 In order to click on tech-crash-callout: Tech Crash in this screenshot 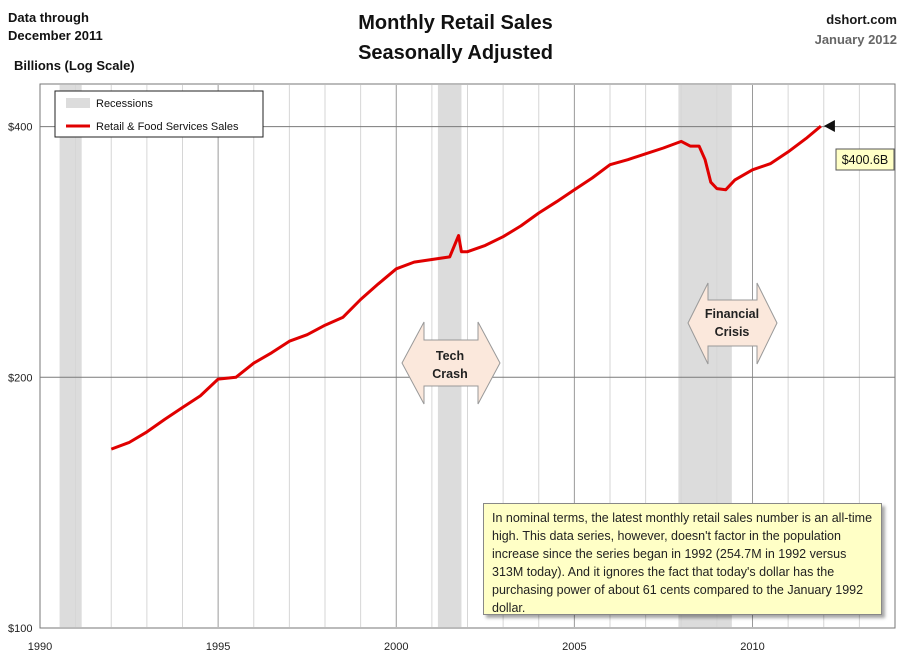, I will do `click(451, 363)`.